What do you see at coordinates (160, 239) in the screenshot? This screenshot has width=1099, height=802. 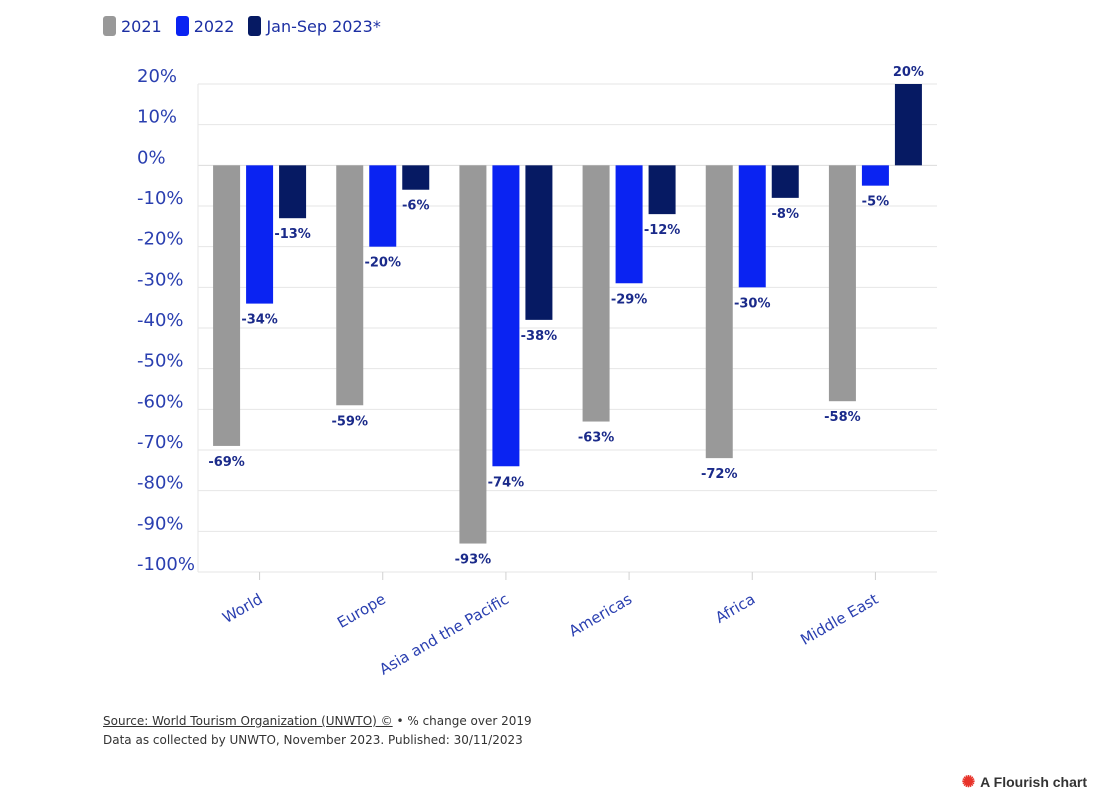 I see `y-tick-label: -20%` at bounding box center [160, 239].